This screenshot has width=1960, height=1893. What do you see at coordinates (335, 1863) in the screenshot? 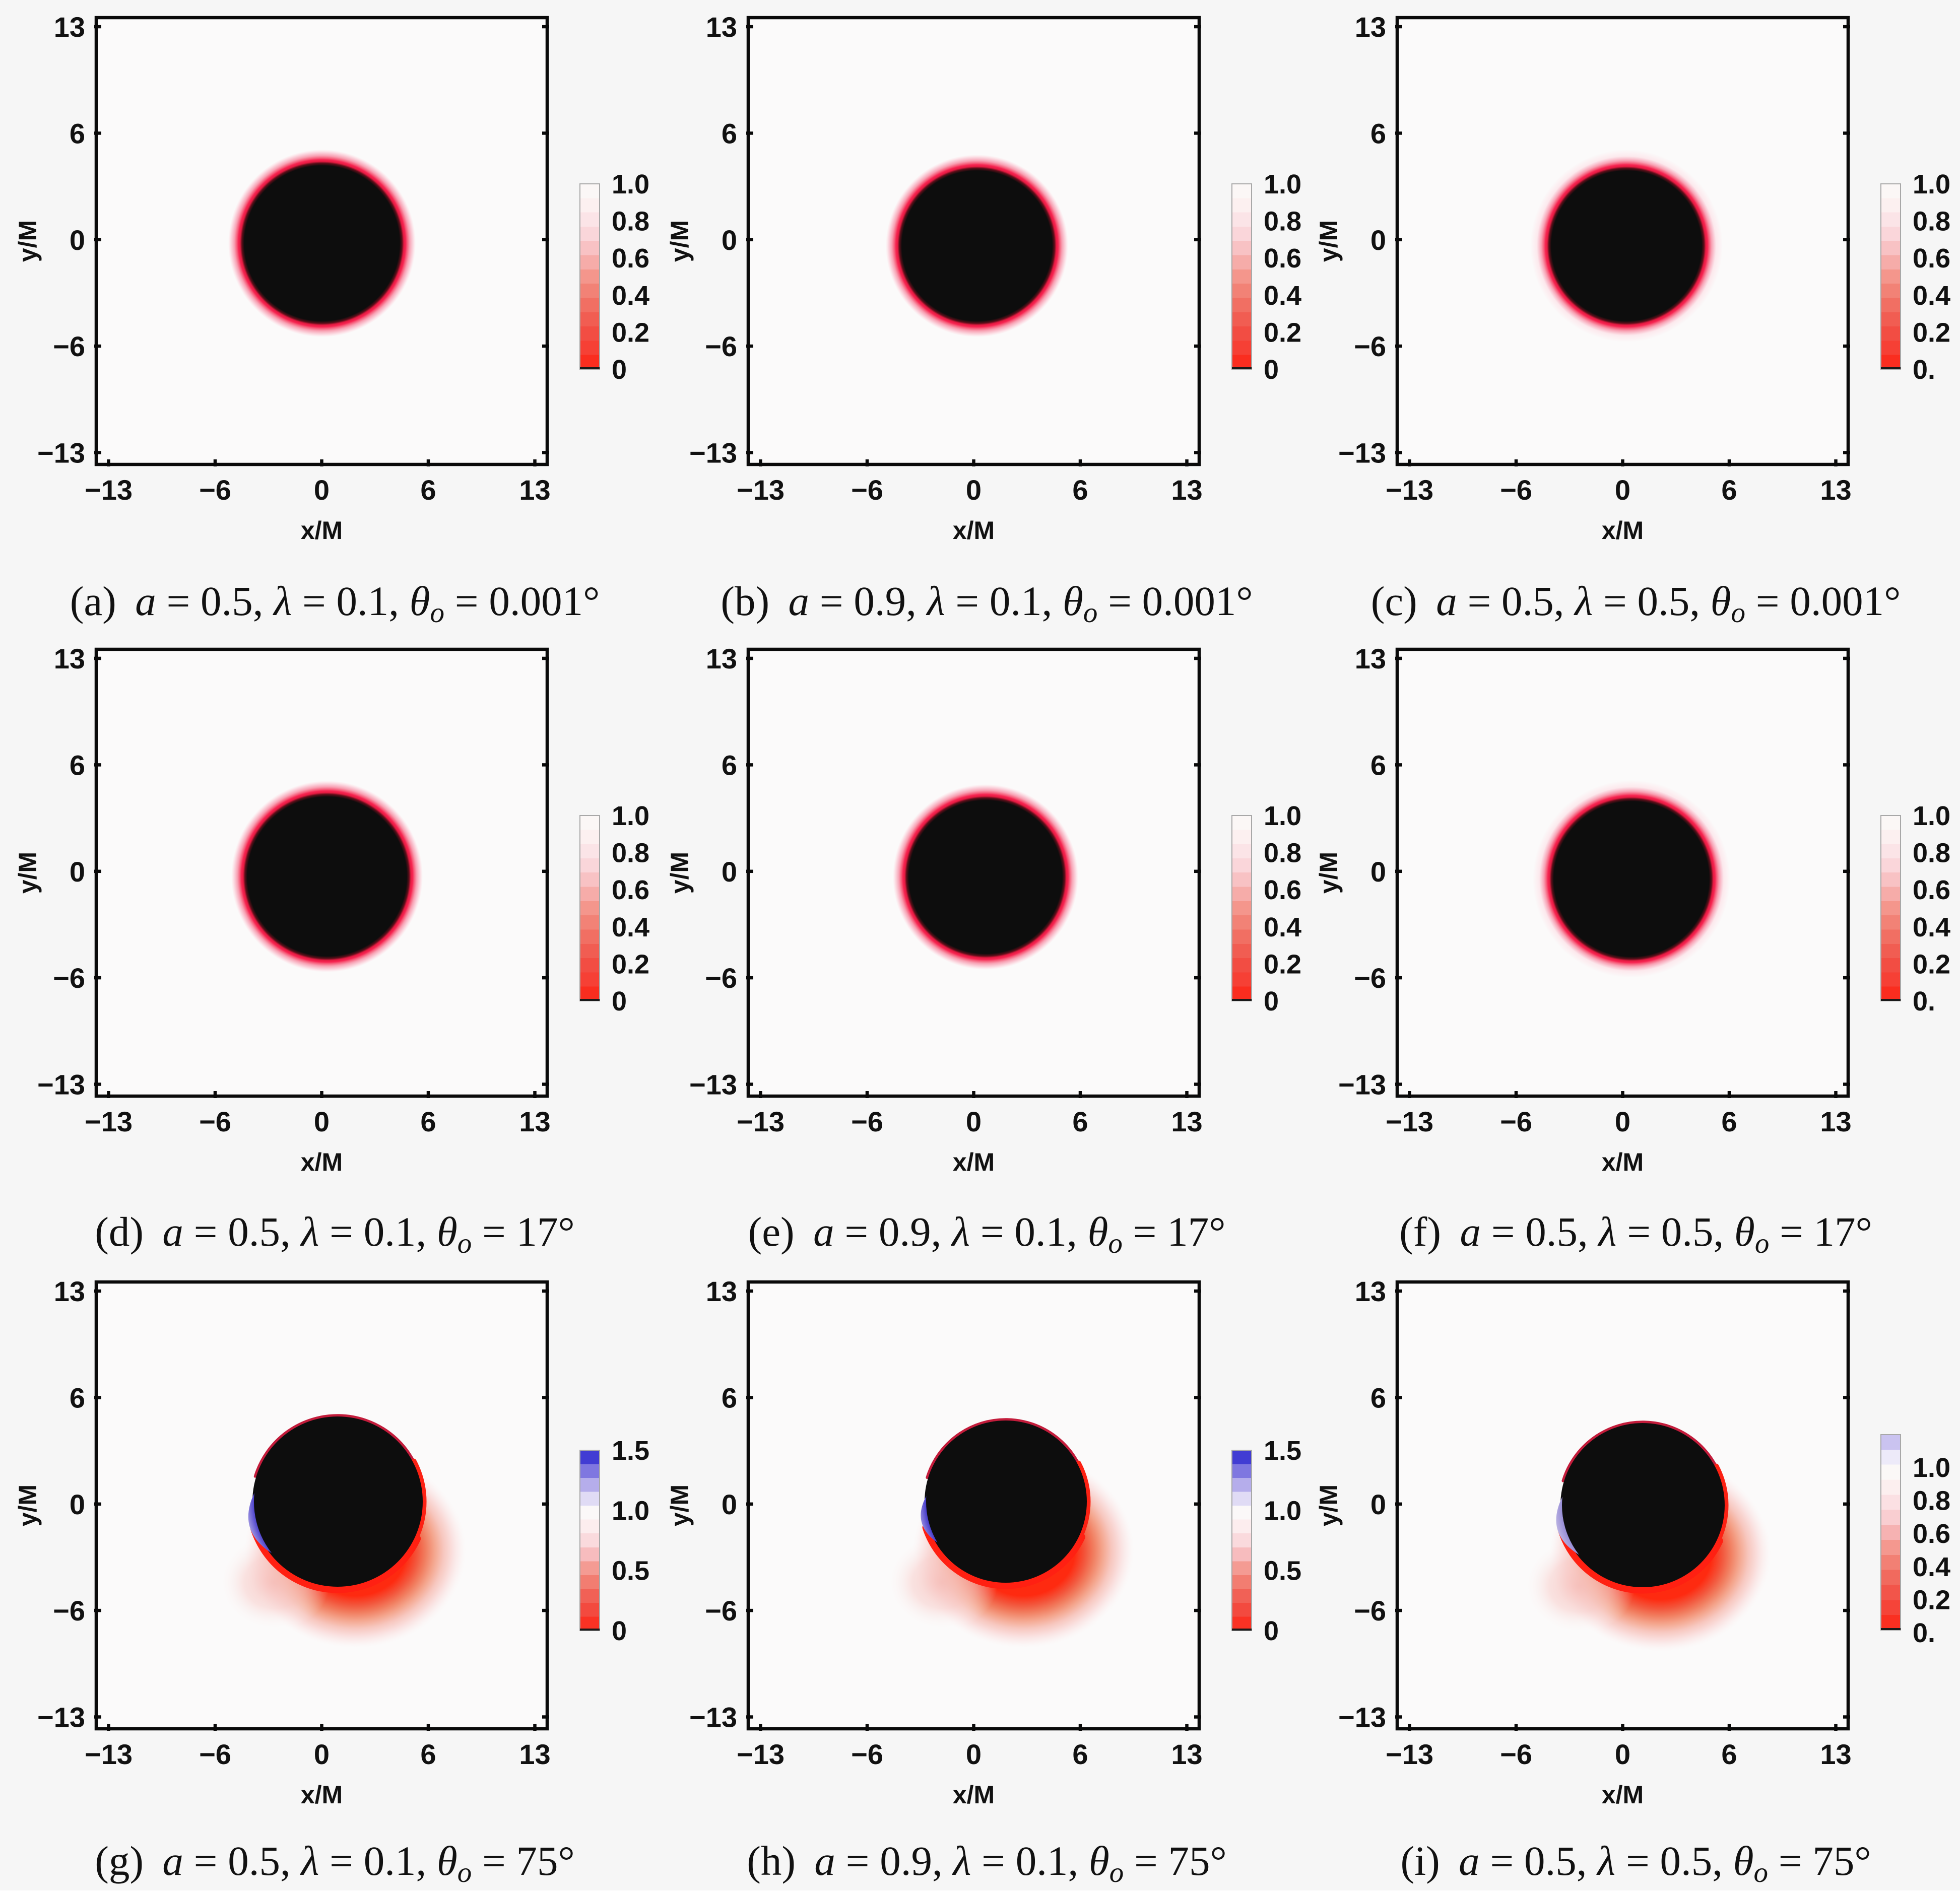
I see `svg-text:(g) a = 0.5, λ = 0.1, θo = 75: (g) a = 0.5, λ = 0.1, θo = 75°` at bounding box center [335, 1863].